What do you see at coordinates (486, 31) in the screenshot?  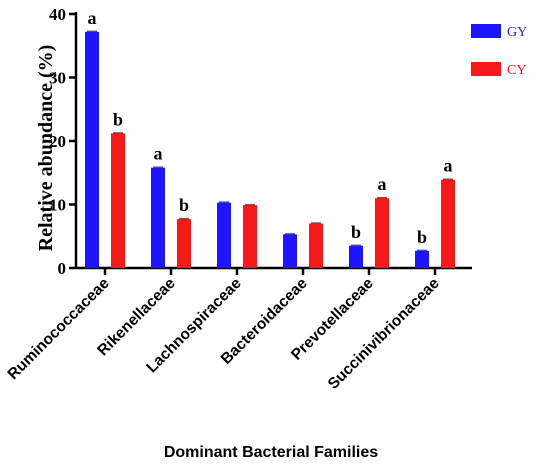 I see `legend-swatch-gy` at bounding box center [486, 31].